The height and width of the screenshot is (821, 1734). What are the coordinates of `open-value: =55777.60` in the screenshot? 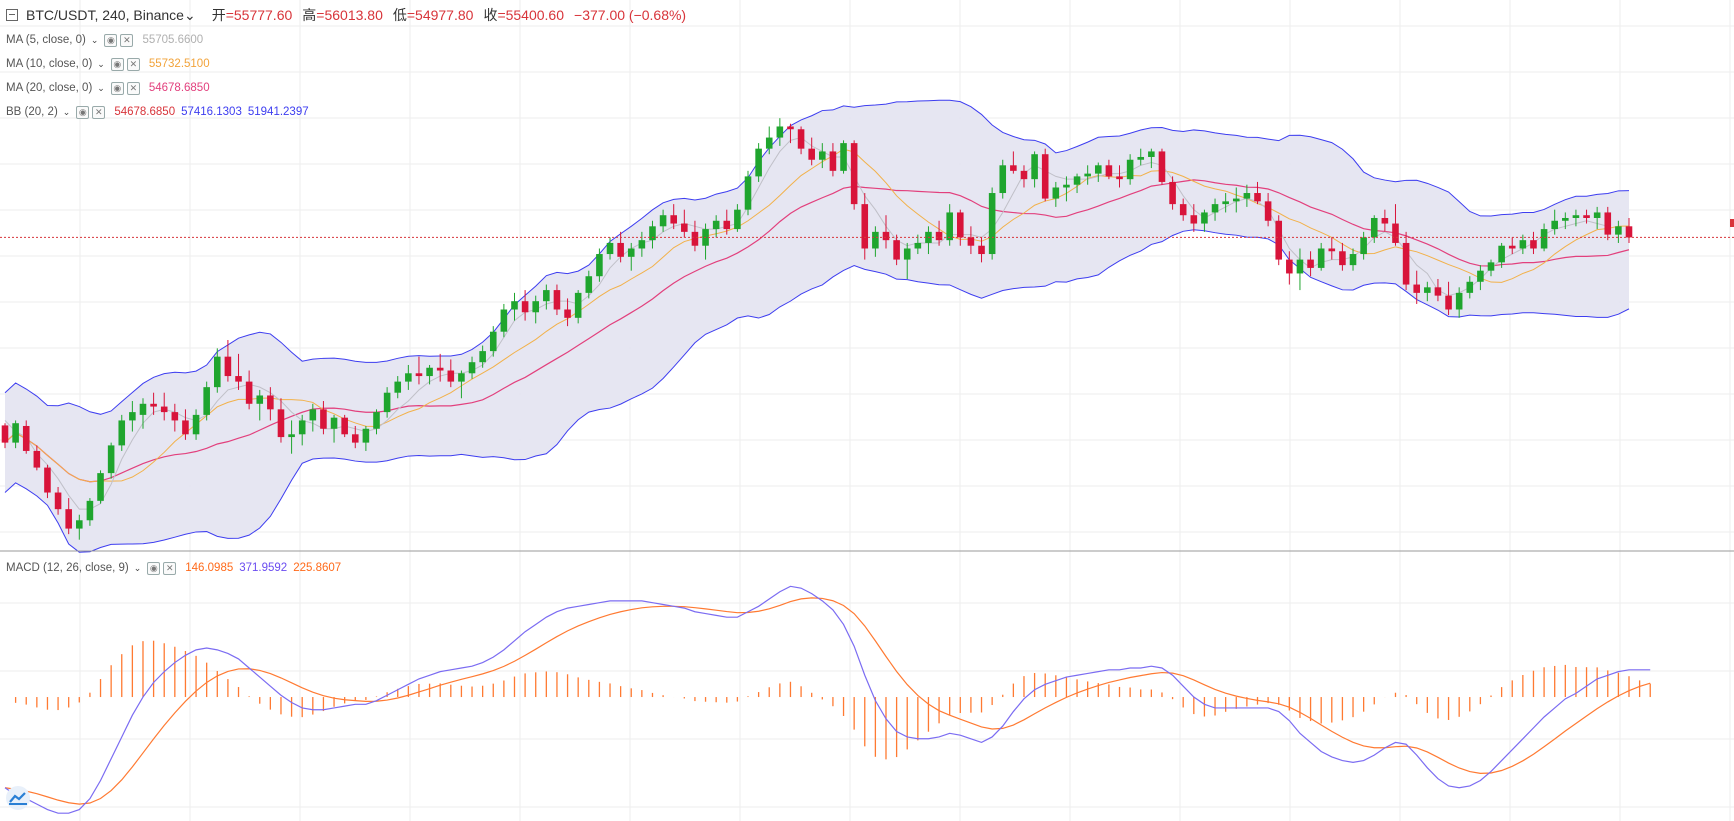 It's located at (259, 15).